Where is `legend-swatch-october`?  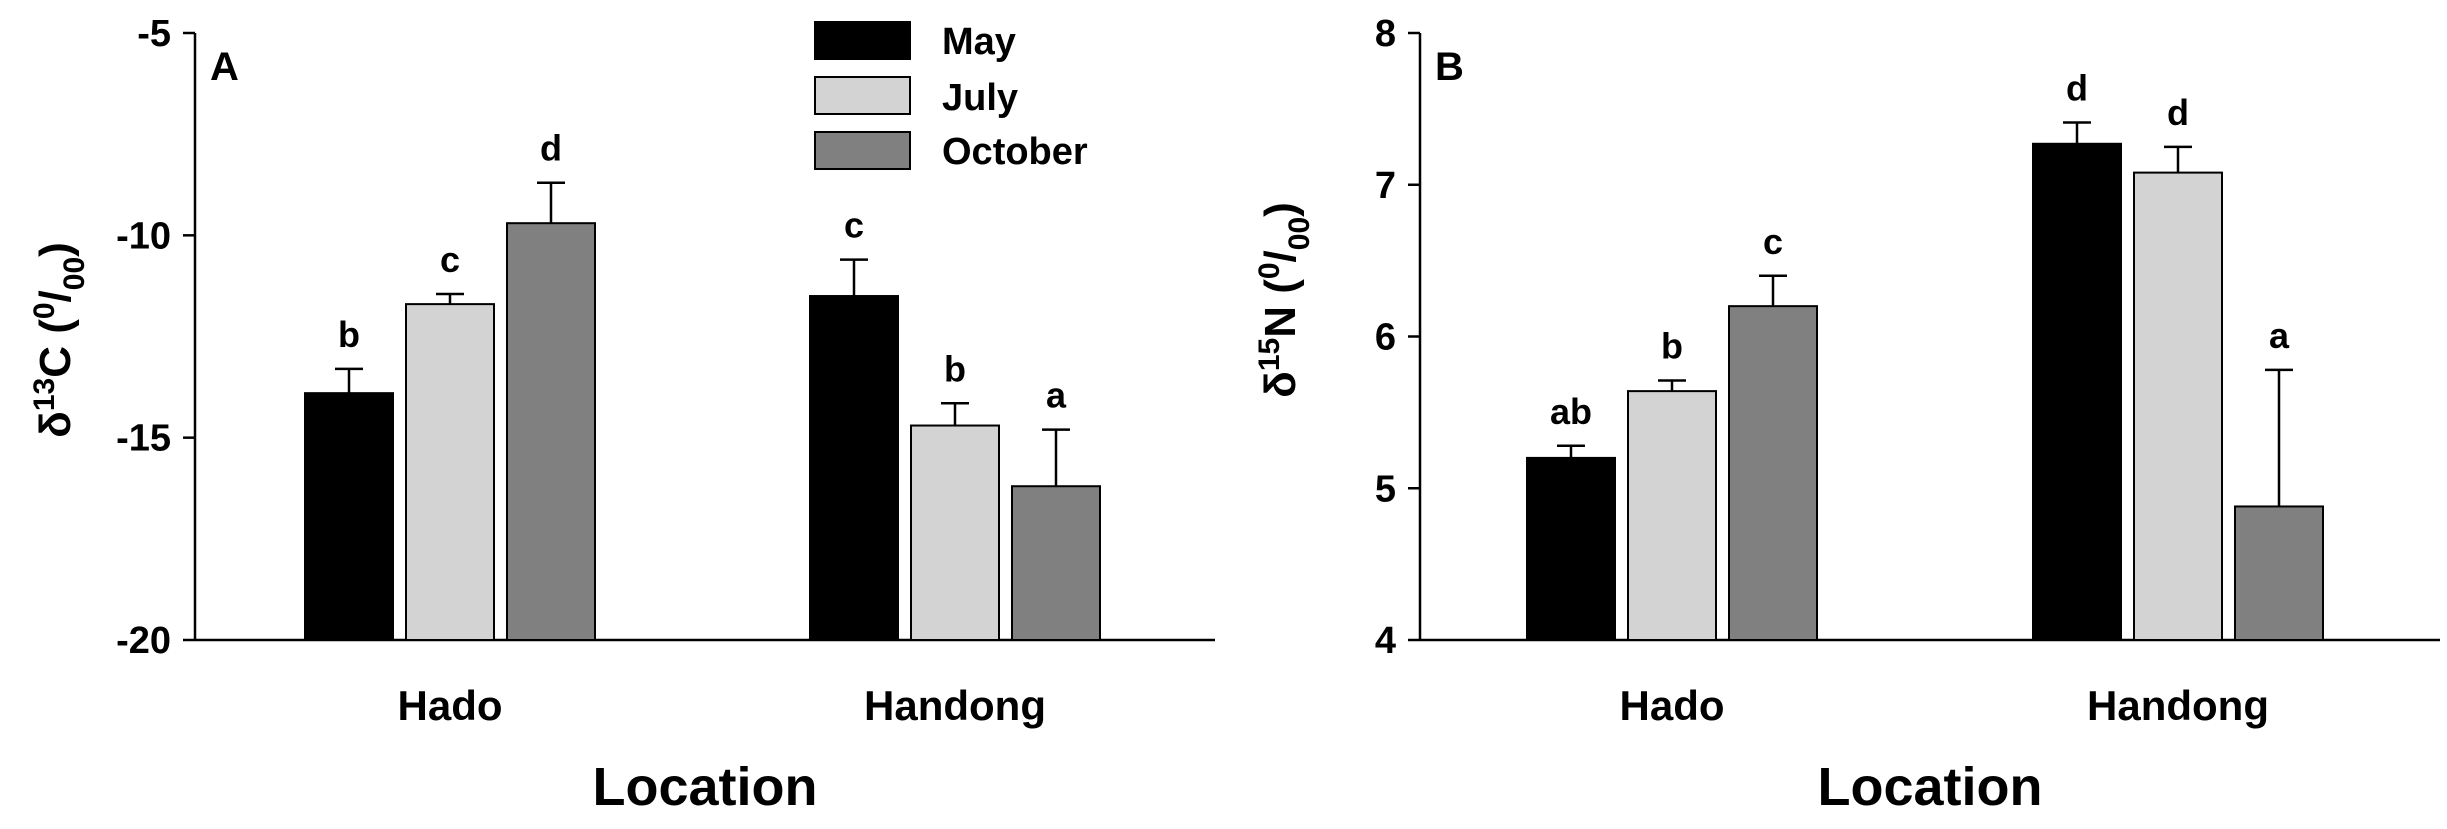
legend-swatch-october is located at coordinates (862, 150).